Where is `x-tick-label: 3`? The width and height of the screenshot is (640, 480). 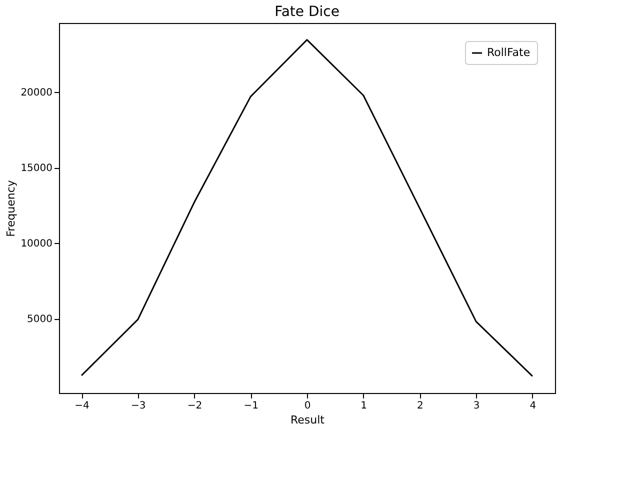 x-tick-label: 3 is located at coordinates (476, 406).